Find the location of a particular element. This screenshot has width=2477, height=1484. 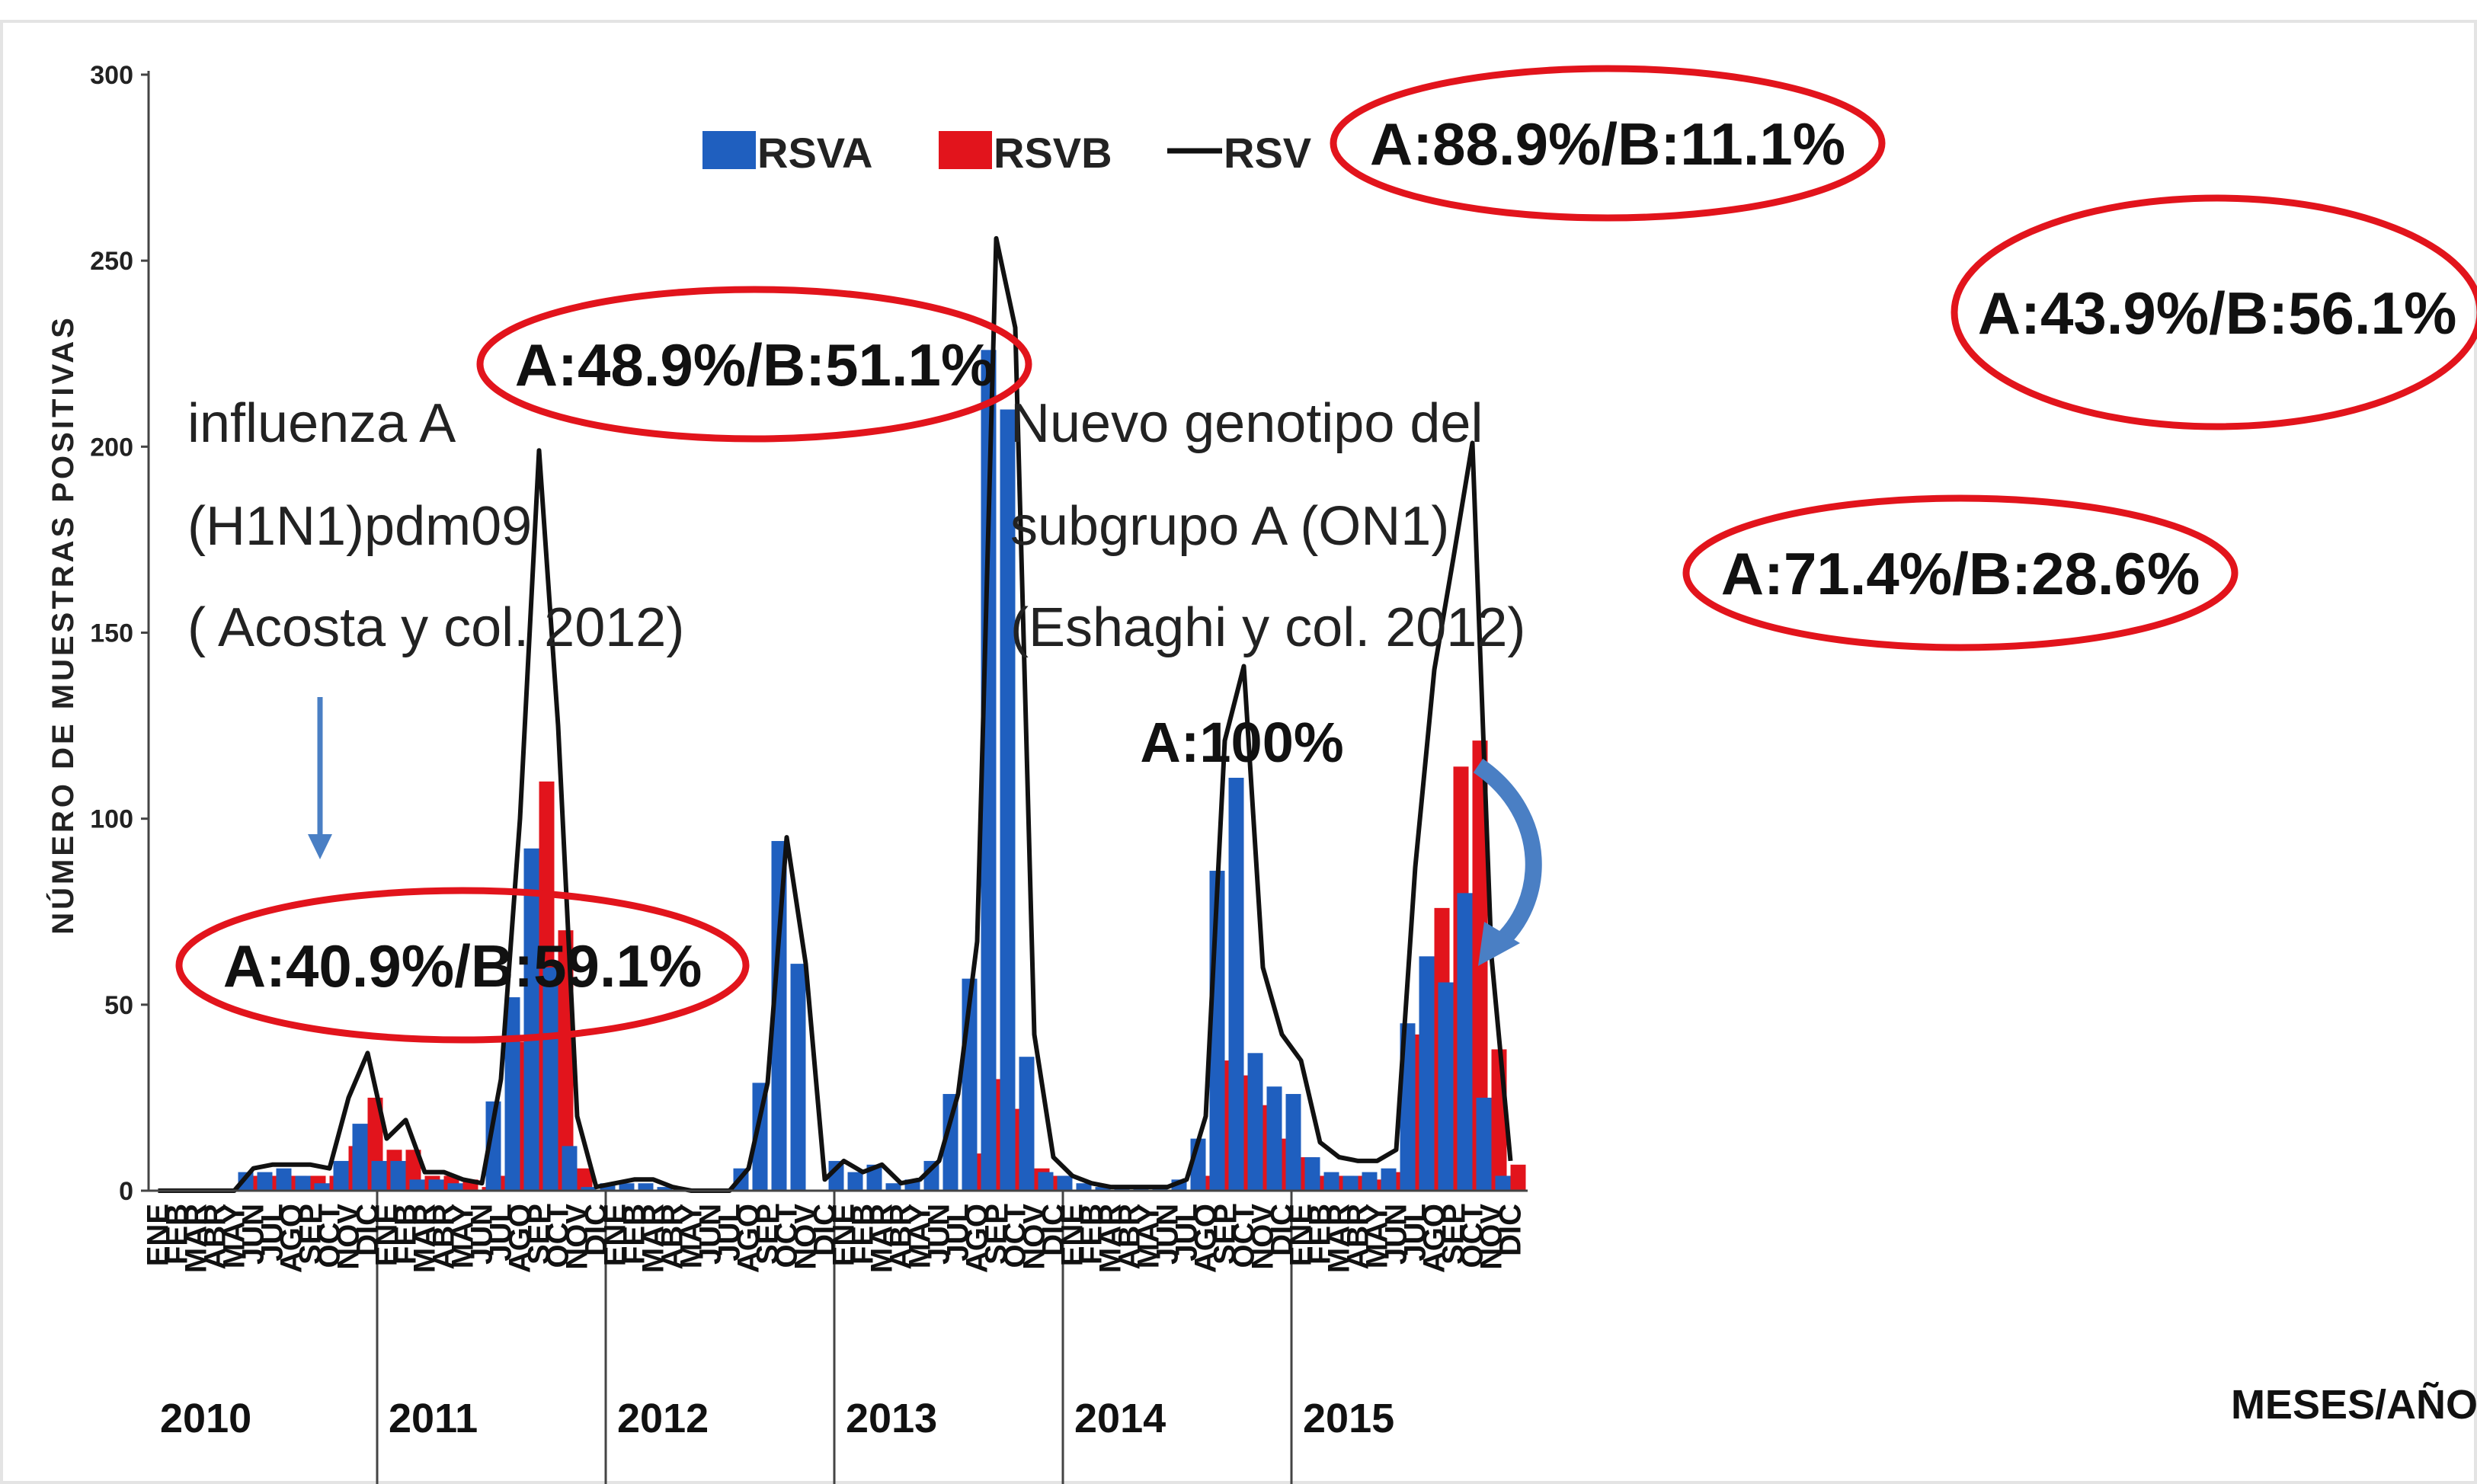

x-axis-title: MESES/AÑOS is located at coordinates (2354, 1405).